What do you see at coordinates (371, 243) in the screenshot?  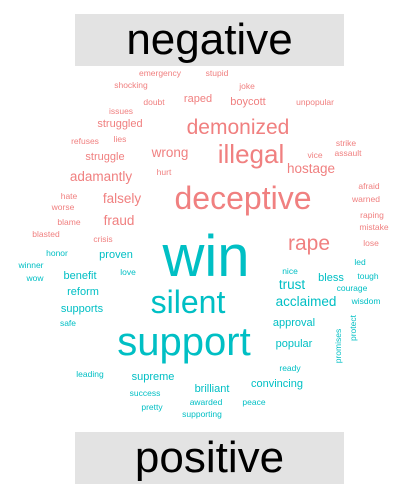 I see `word-lose: lose` at bounding box center [371, 243].